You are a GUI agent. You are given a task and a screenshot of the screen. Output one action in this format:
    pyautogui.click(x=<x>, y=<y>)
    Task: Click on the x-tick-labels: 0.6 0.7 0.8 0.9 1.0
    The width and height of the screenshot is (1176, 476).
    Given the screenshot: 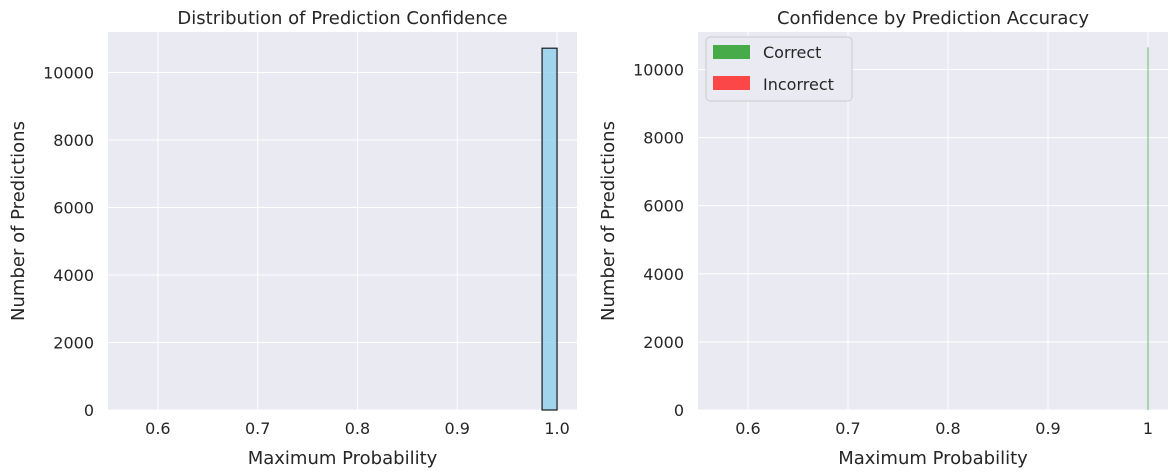 What is the action you would take?
    pyautogui.click(x=357, y=428)
    